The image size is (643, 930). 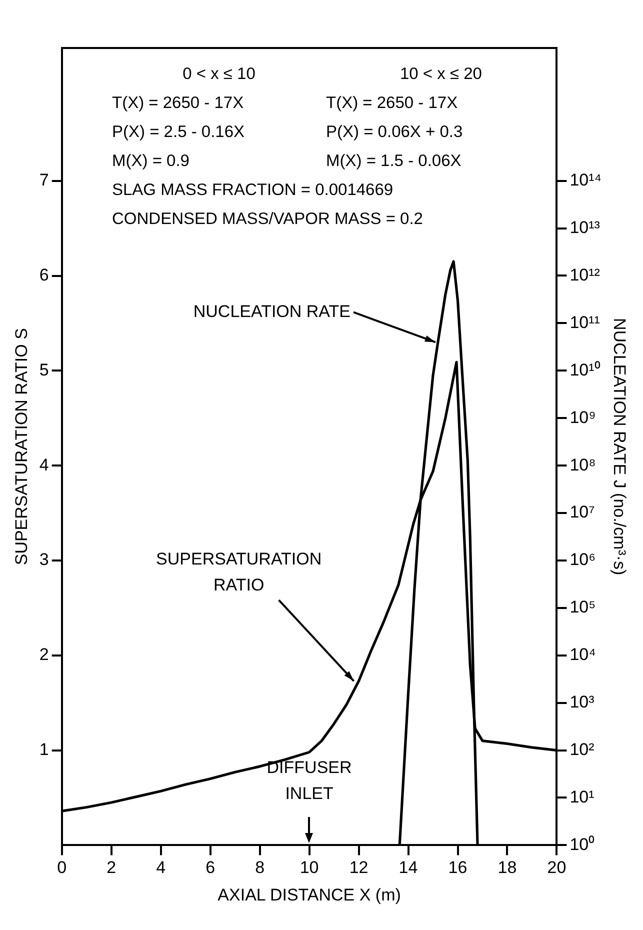 I want to click on x-axis-title: AXIAL DISTANCE X (m), so click(x=309, y=894).